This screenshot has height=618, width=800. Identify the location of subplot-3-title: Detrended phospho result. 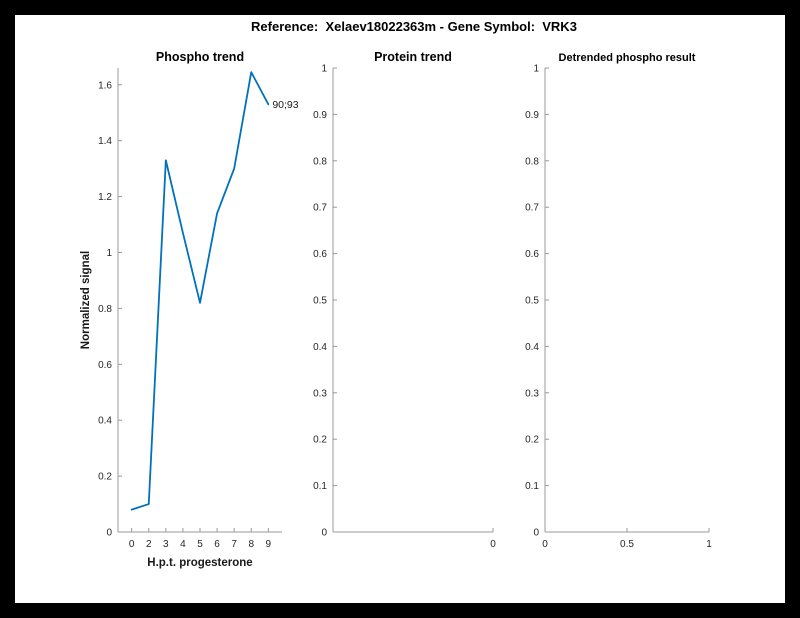
(627, 58).